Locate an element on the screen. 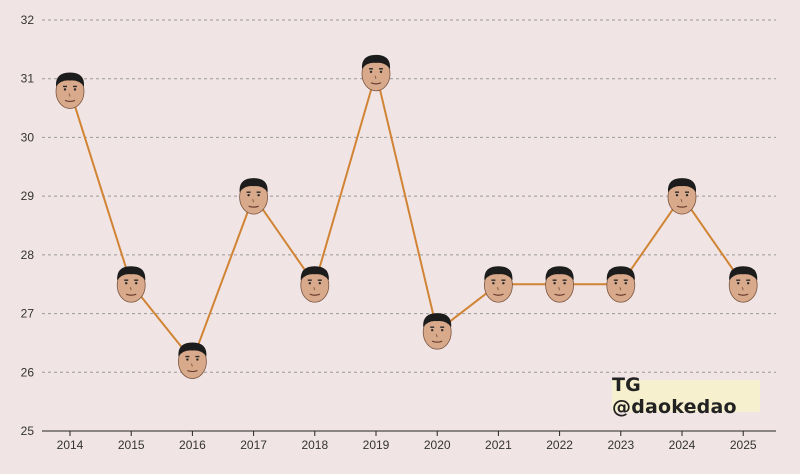 This screenshot has width=800, height=474. x-tick-label: 2022 is located at coordinates (559, 445).